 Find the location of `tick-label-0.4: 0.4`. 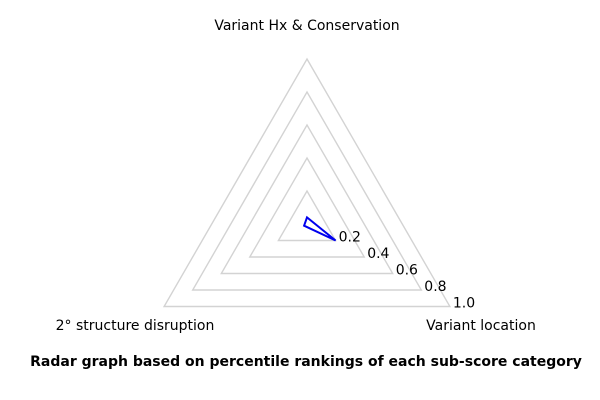

tick-label-0.4: 0.4 is located at coordinates (378, 254).